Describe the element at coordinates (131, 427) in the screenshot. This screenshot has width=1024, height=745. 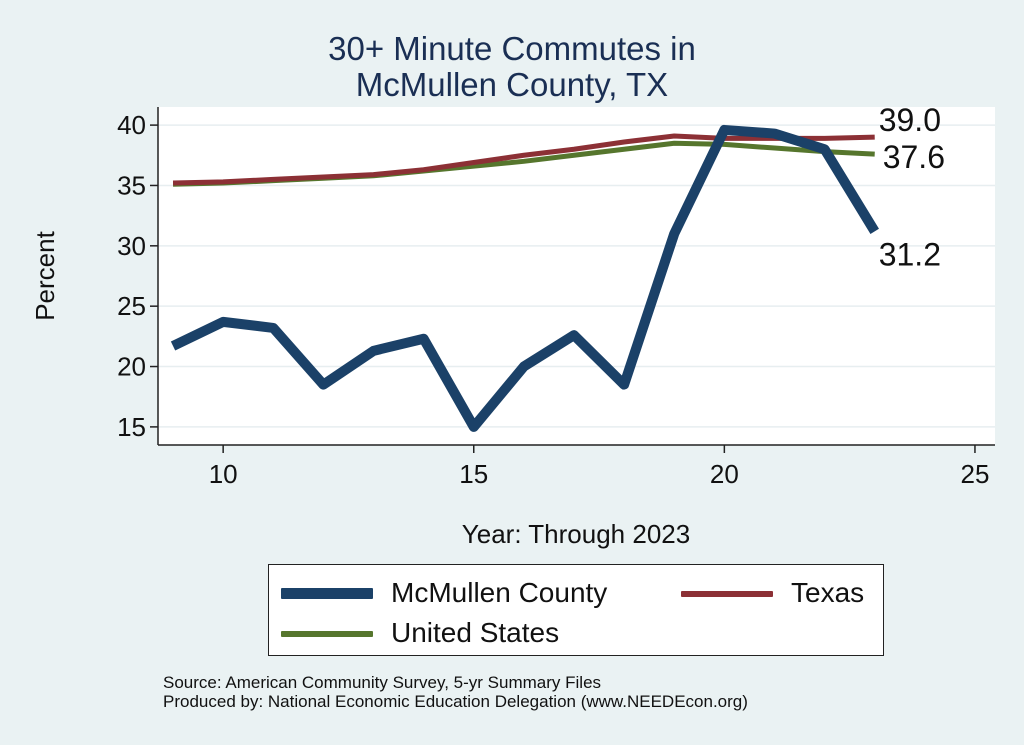
I see `y-tick-label: 15` at that location.